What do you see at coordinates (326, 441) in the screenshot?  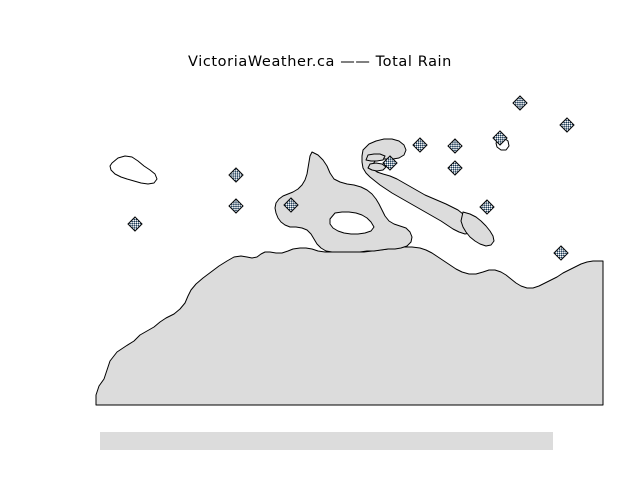 I see `legend-color-bar` at bounding box center [326, 441].